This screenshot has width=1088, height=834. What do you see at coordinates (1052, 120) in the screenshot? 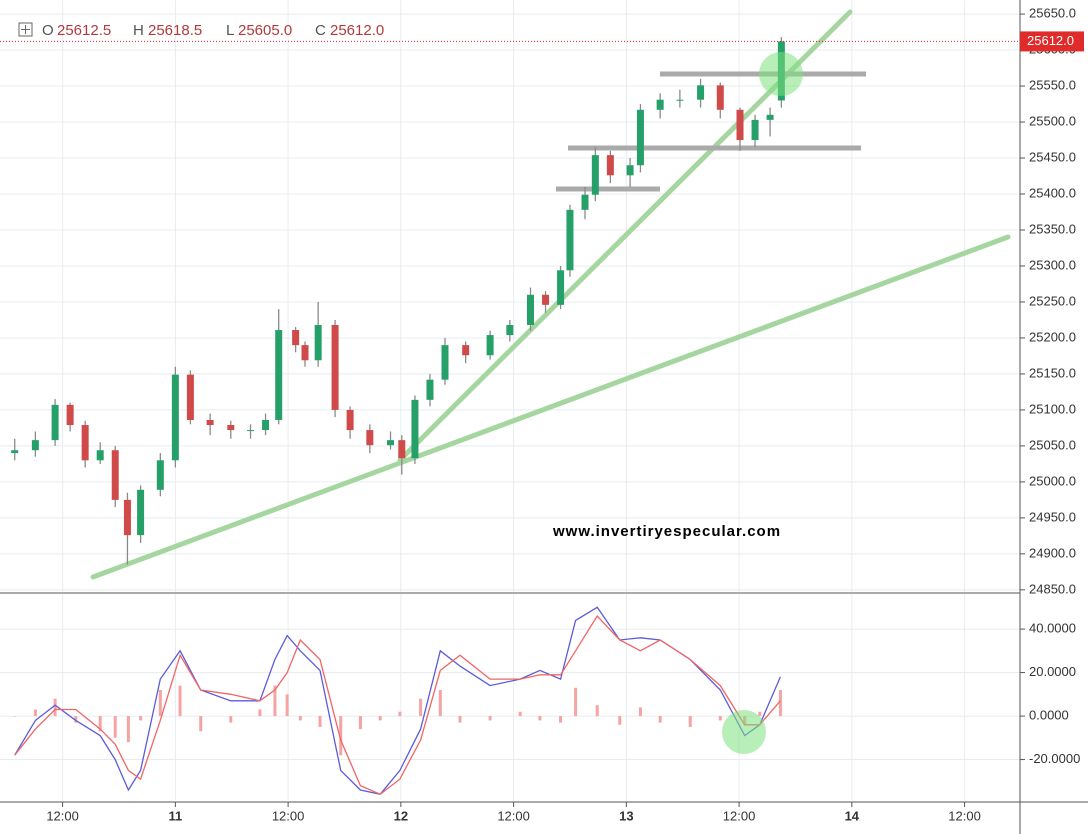
I see `y-tick-label: 25500.0` at bounding box center [1052, 120].